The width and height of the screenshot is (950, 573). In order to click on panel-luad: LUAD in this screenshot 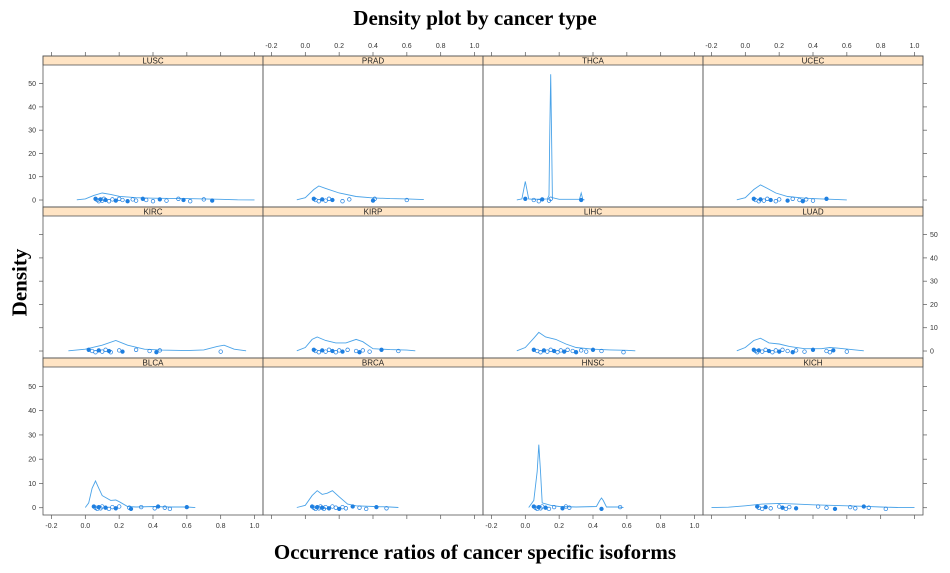, I will do `click(813, 282)`.